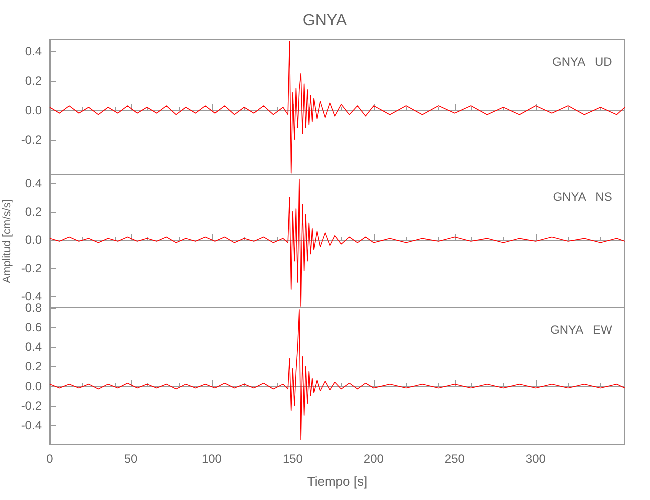  I want to click on annotation: GNYA UD, so click(582, 62).